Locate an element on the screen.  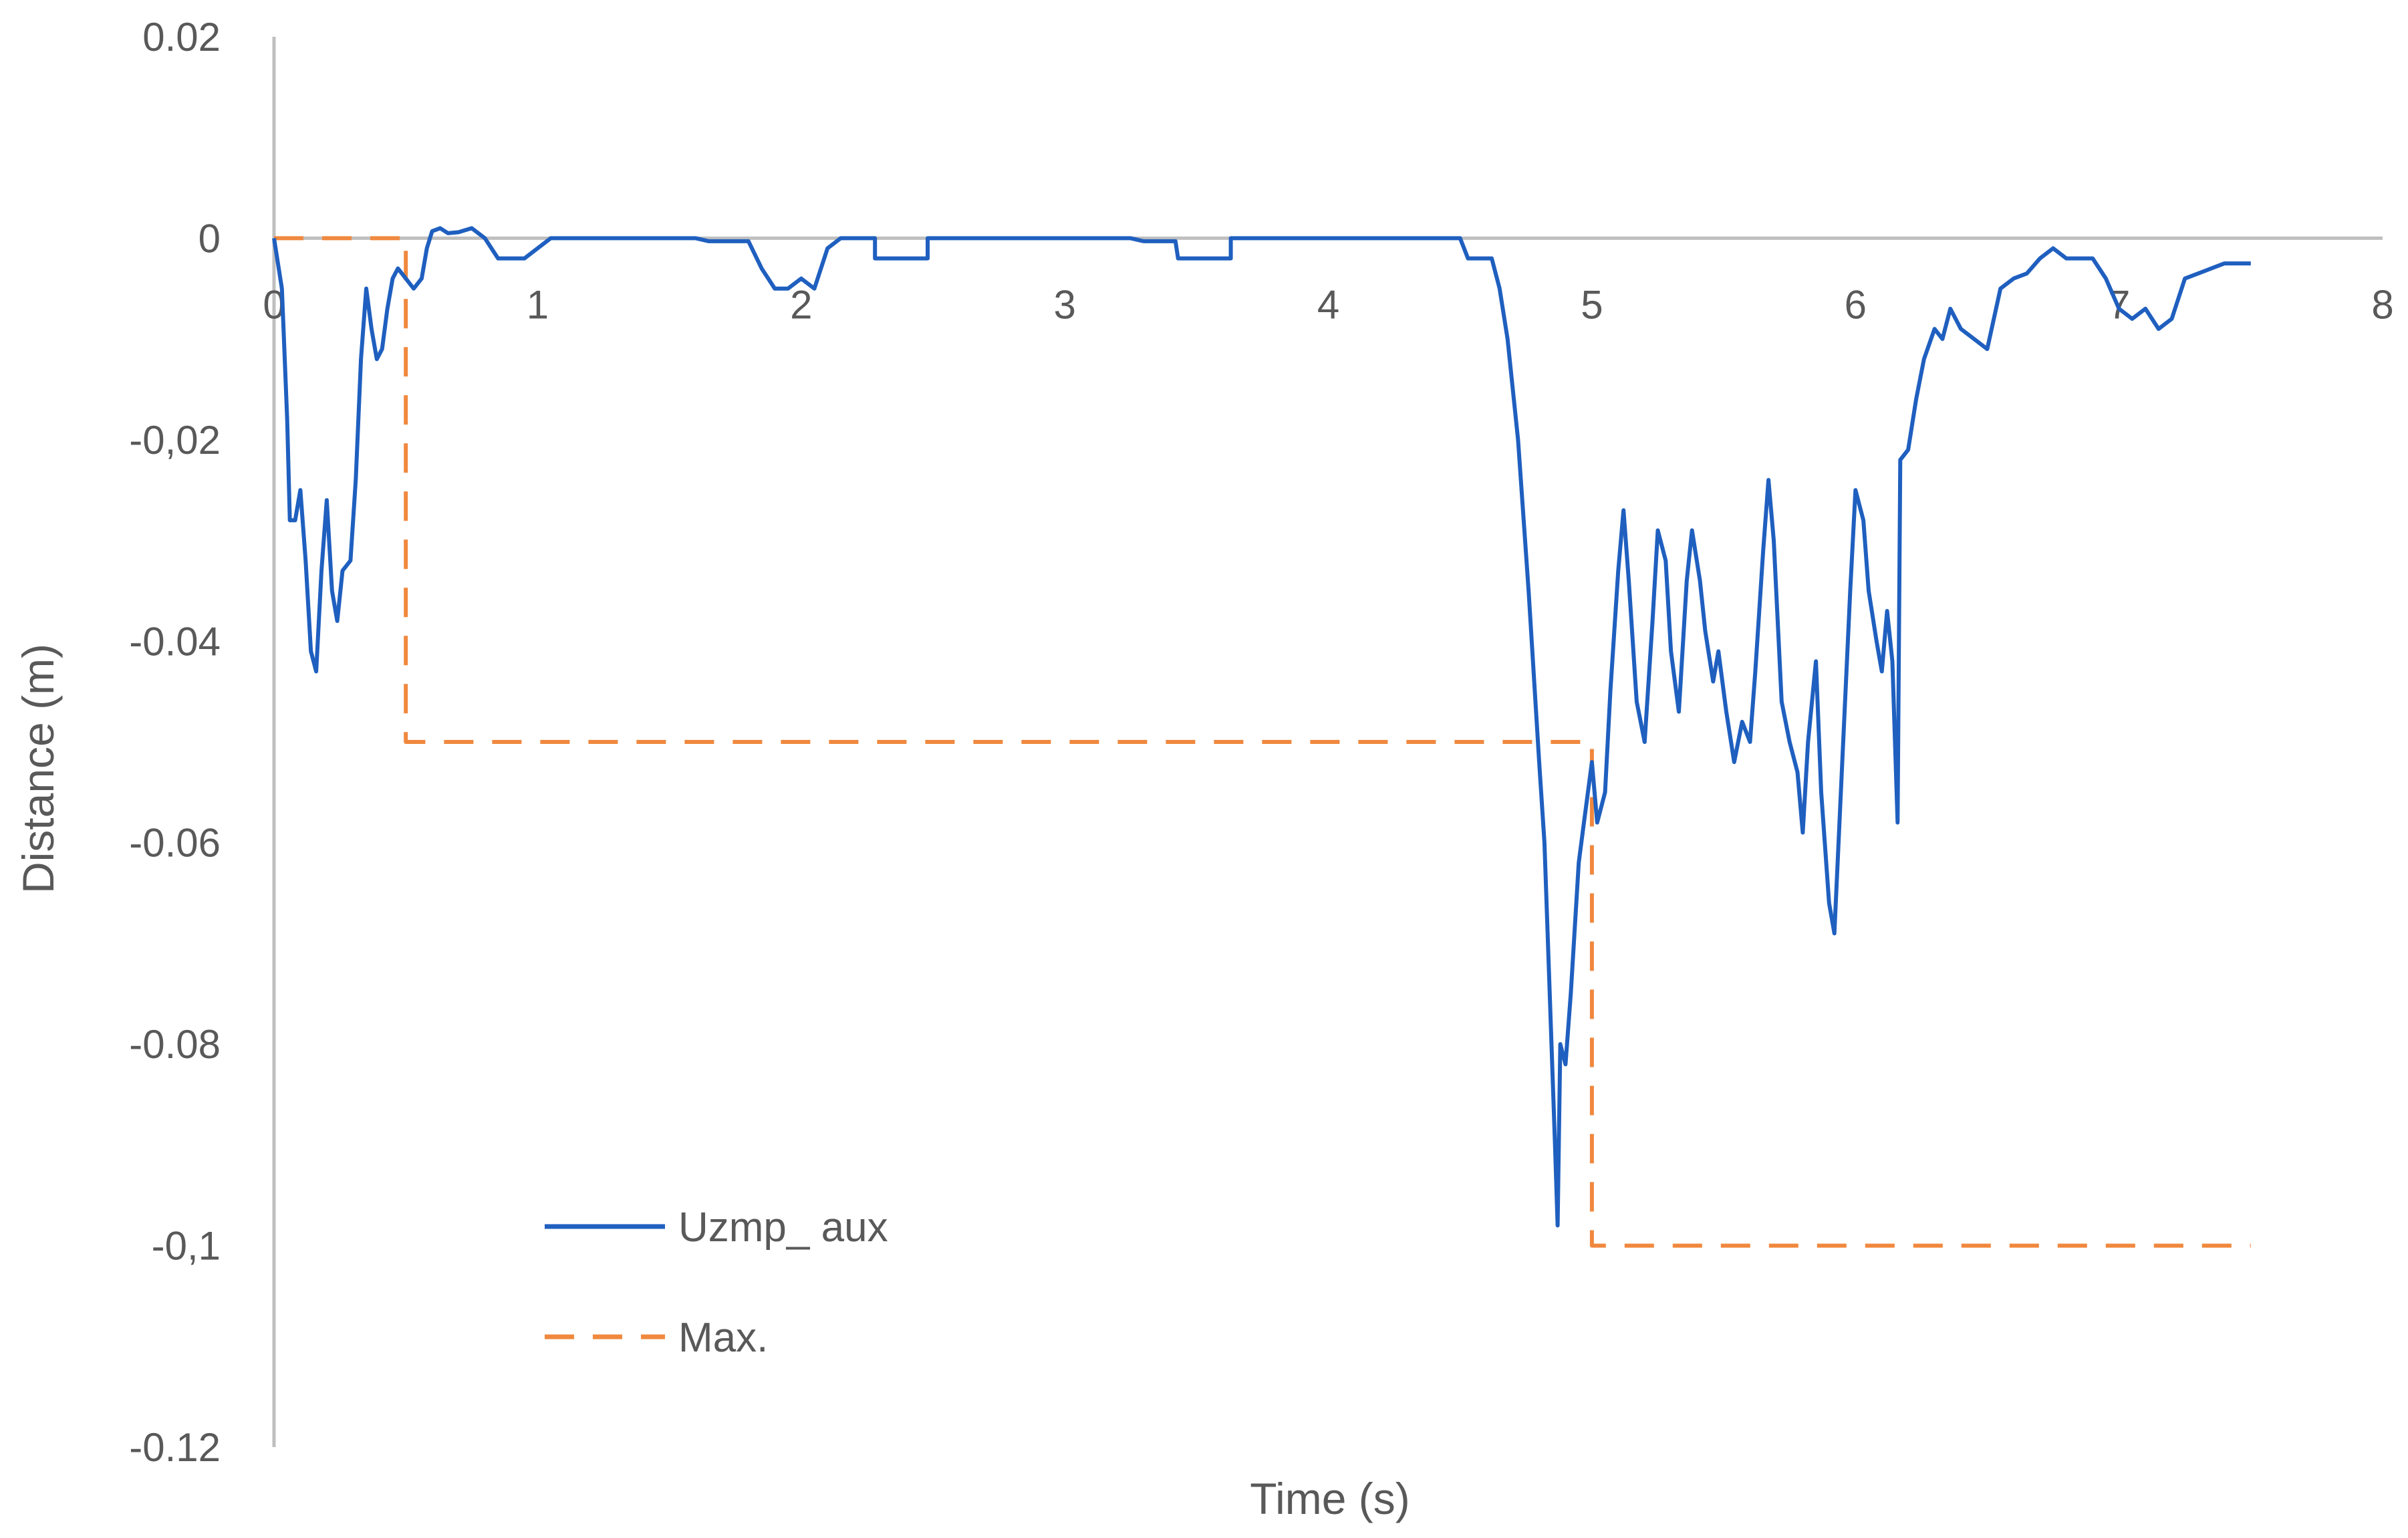
x-tick-label: 1 is located at coordinates (538, 304).